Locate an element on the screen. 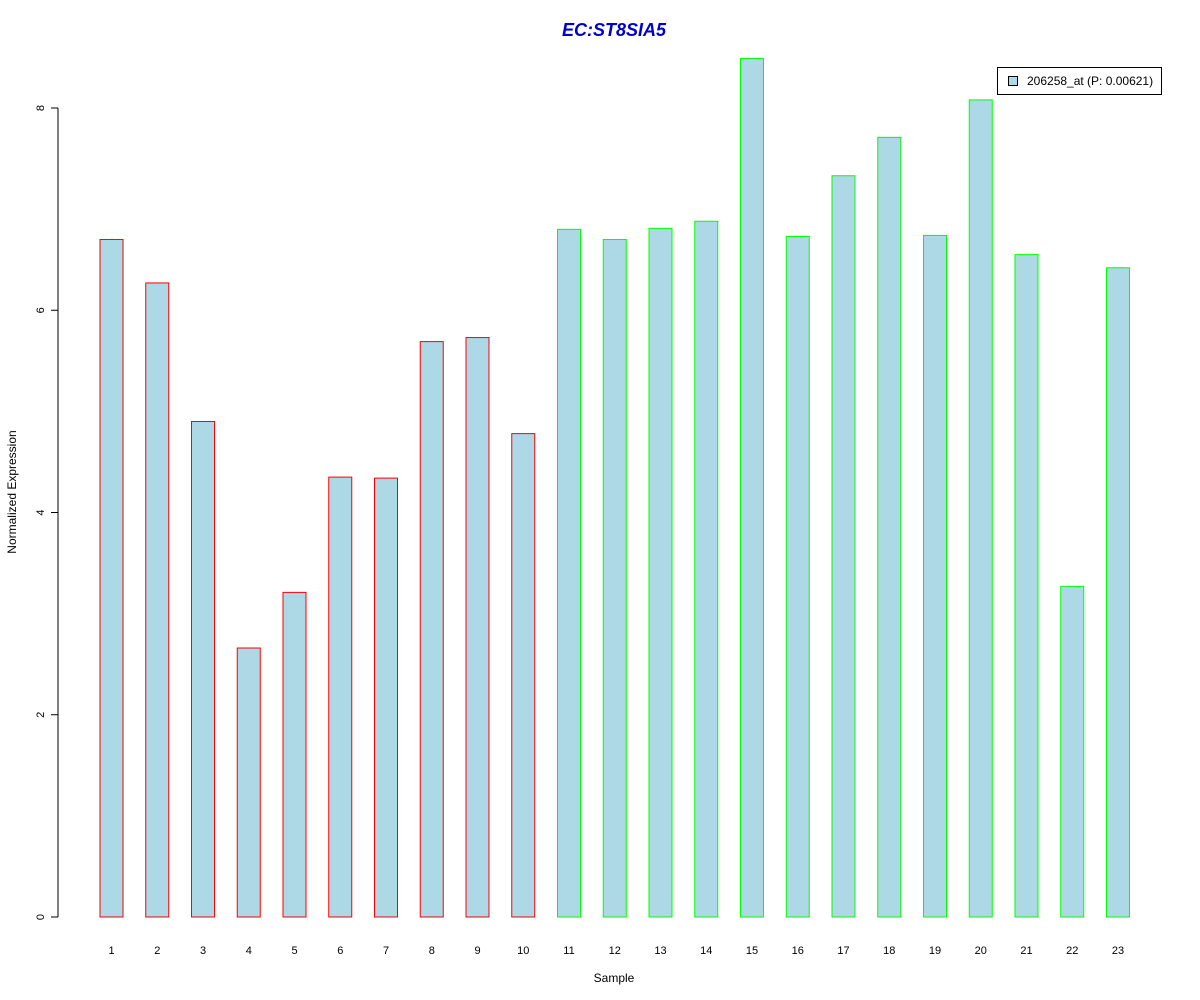  x-tick-label: 11 is located at coordinates (568, 951).